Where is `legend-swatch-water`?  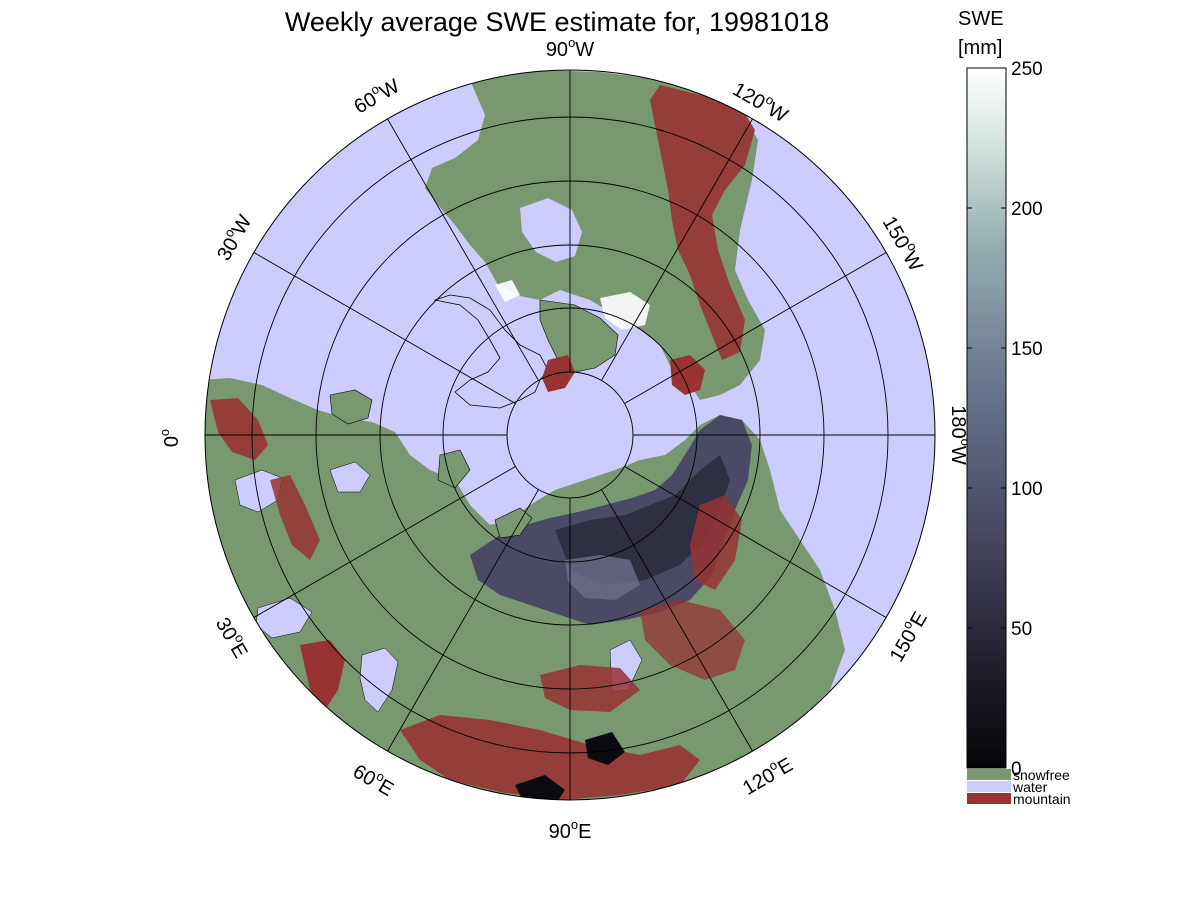
legend-swatch-water is located at coordinates (989, 786).